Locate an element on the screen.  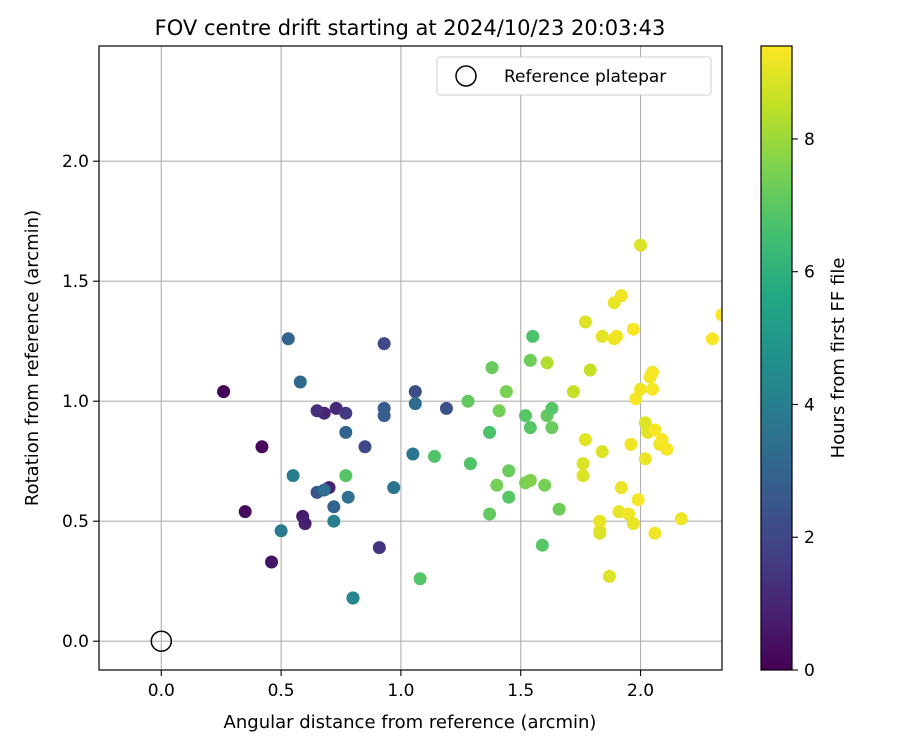
legend-marker-icon is located at coordinates (466, 76).